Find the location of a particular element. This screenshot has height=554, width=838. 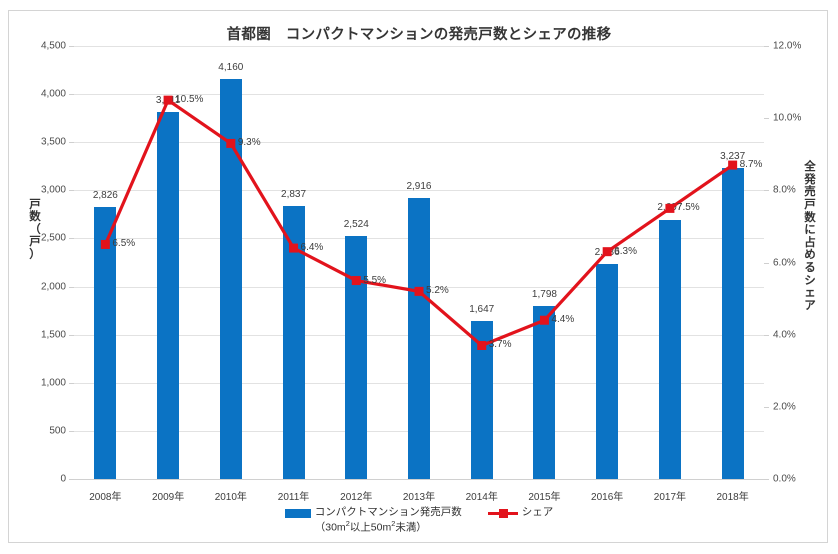

y-axis-left-tick-label: 1,000 is located at coordinates (53, 383).